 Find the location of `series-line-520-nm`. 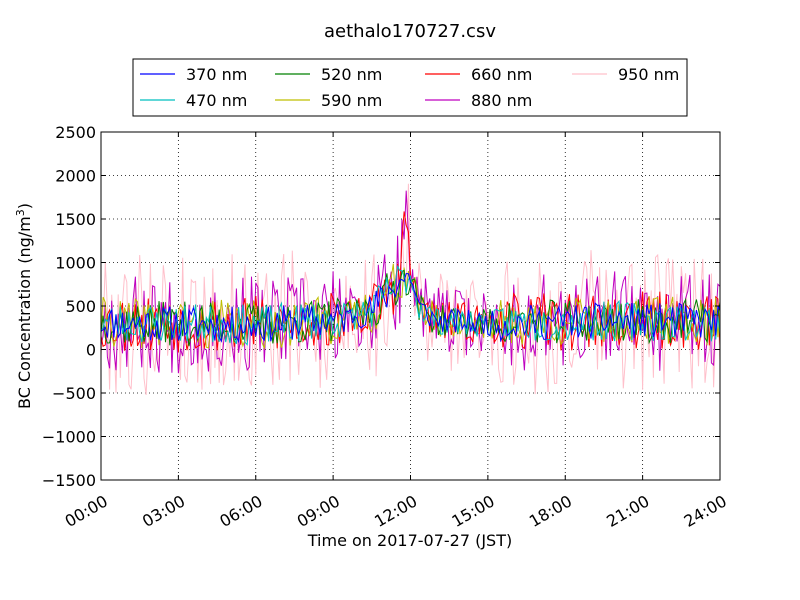

series-line-520-nm is located at coordinates (410, 308).